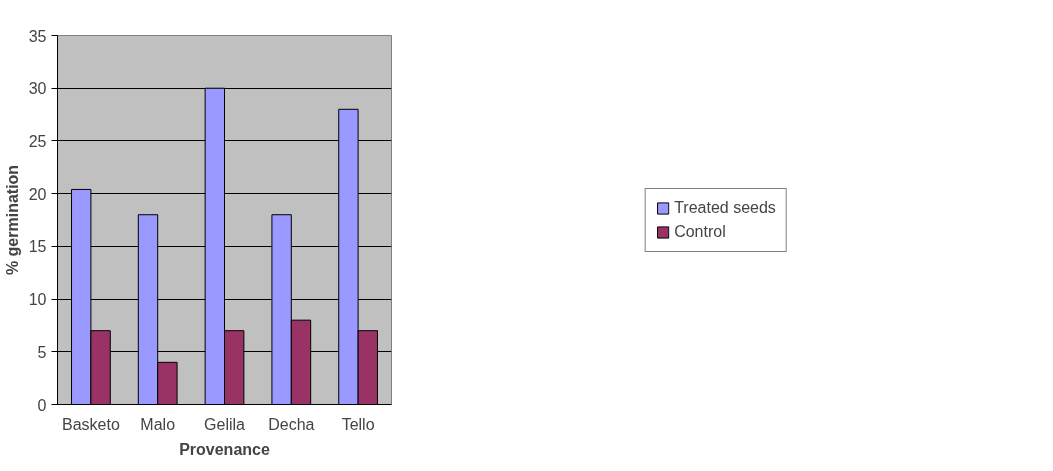 The height and width of the screenshot is (471, 1053). Describe the element at coordinates (37, 247) in the screenshot. I see `y-tick-label: 15` at that location.